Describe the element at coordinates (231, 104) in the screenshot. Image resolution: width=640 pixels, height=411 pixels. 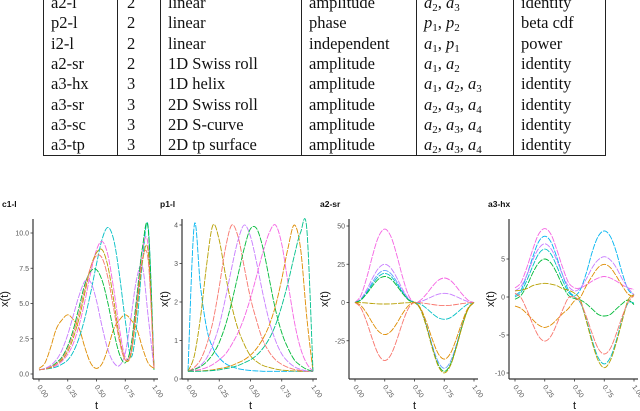
I see `cell-manifold: 2D Swiss roll` at that location.